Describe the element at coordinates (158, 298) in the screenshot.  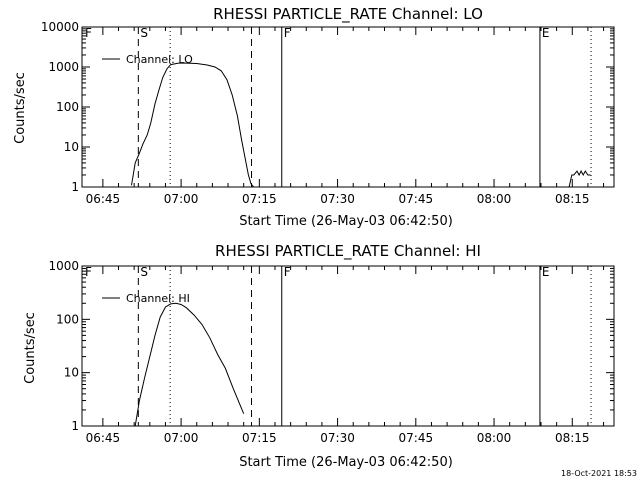
I see `legend-label-hi: Channel: HI` at that location.